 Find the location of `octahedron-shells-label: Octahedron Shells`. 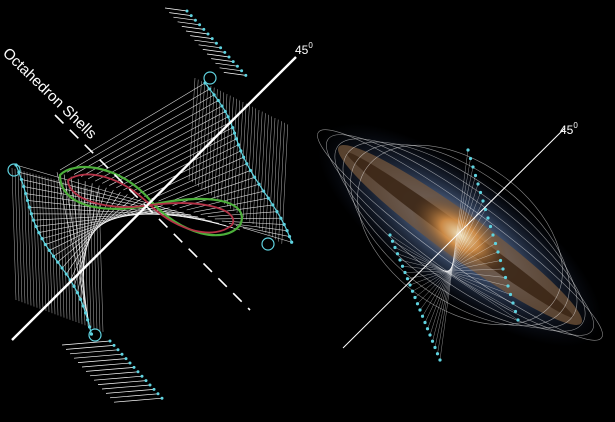

octahedron-shells-label: Octahedron Shells is located at coordinates (50, 94).